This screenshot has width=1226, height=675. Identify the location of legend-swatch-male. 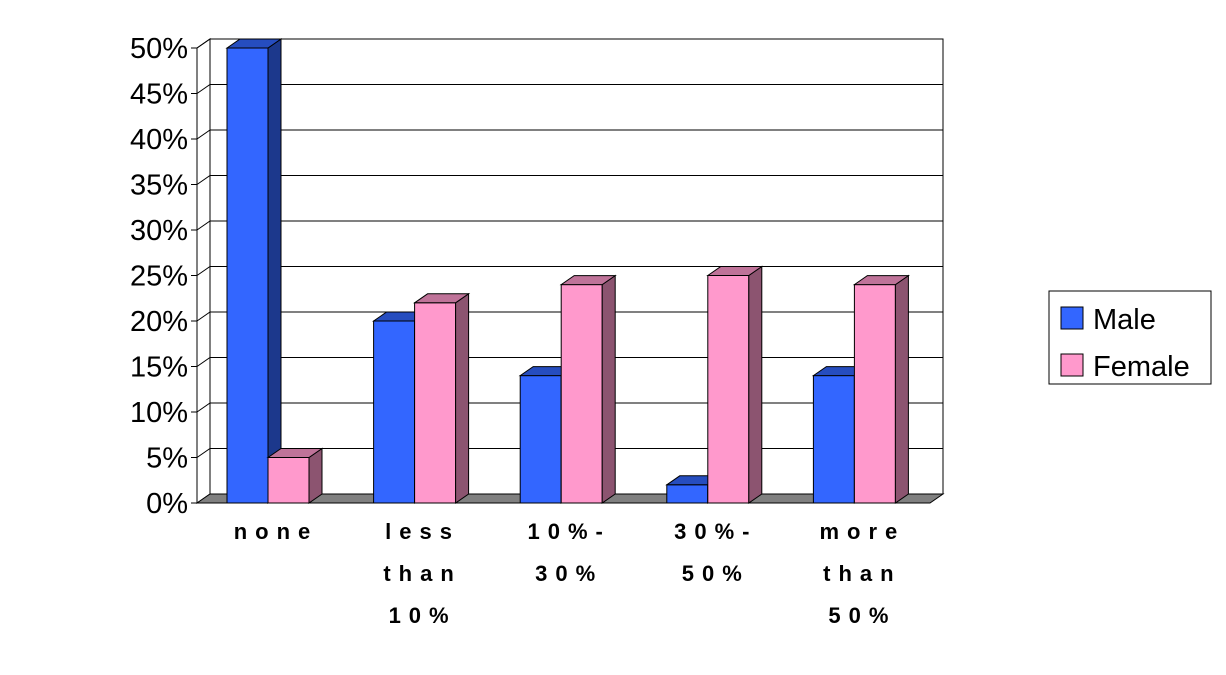
(1072, 318).